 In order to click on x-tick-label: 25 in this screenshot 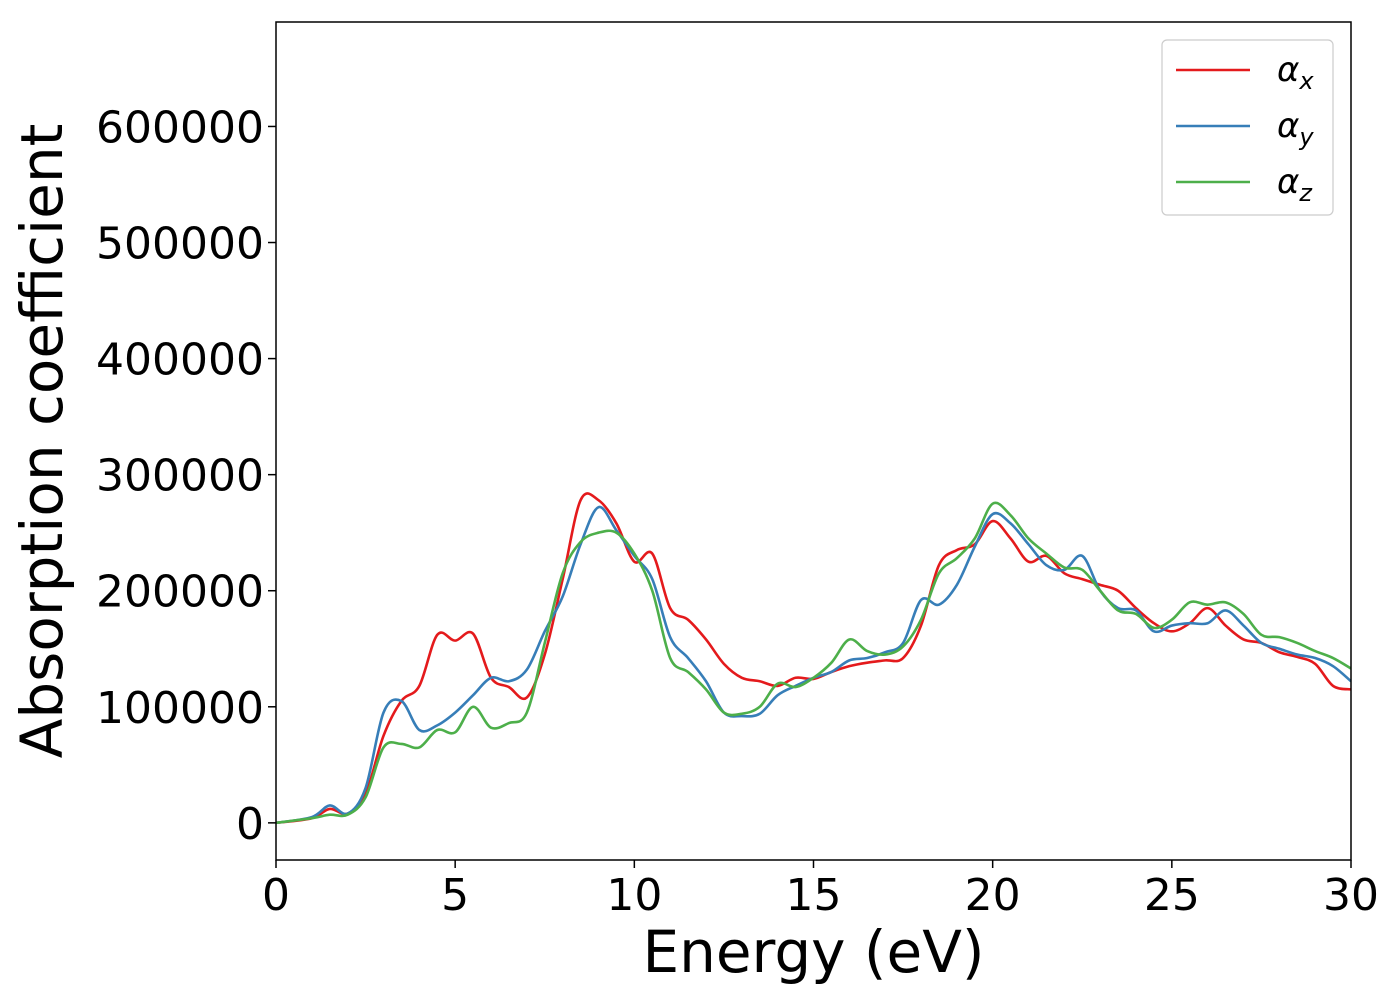, I will do `click(1172, 895)`.